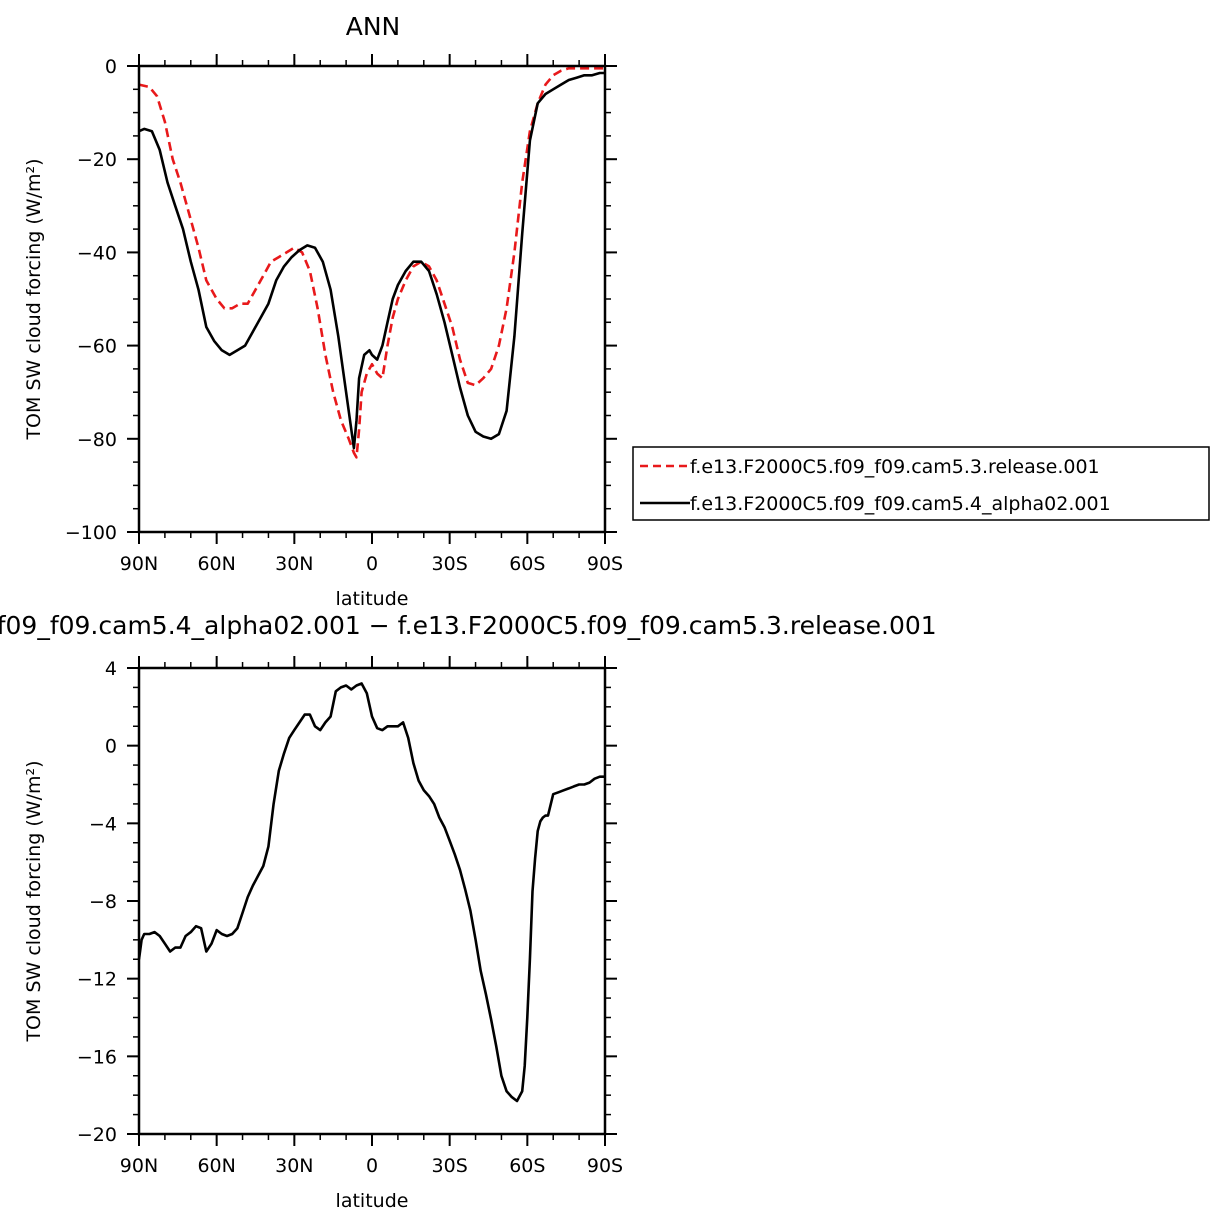 The height and width of the screenshot is (1224, 1227). Describe the element at coordinates (450, 564) in the screenshot. I see `top-x-tick-label: 30S` at that location.